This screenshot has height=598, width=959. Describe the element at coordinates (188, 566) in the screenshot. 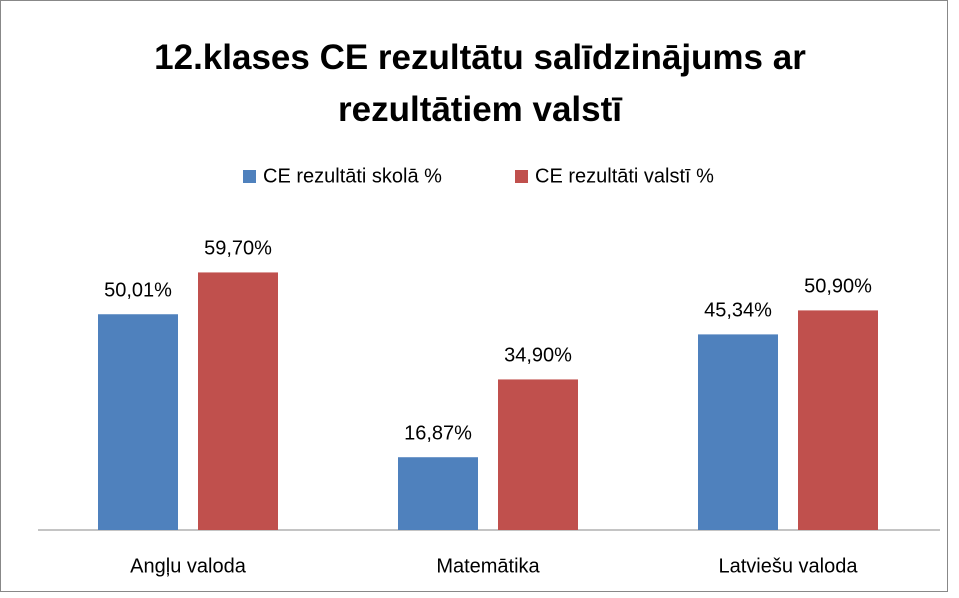

I see `x-tick-label: Angļu valoda` at that location.